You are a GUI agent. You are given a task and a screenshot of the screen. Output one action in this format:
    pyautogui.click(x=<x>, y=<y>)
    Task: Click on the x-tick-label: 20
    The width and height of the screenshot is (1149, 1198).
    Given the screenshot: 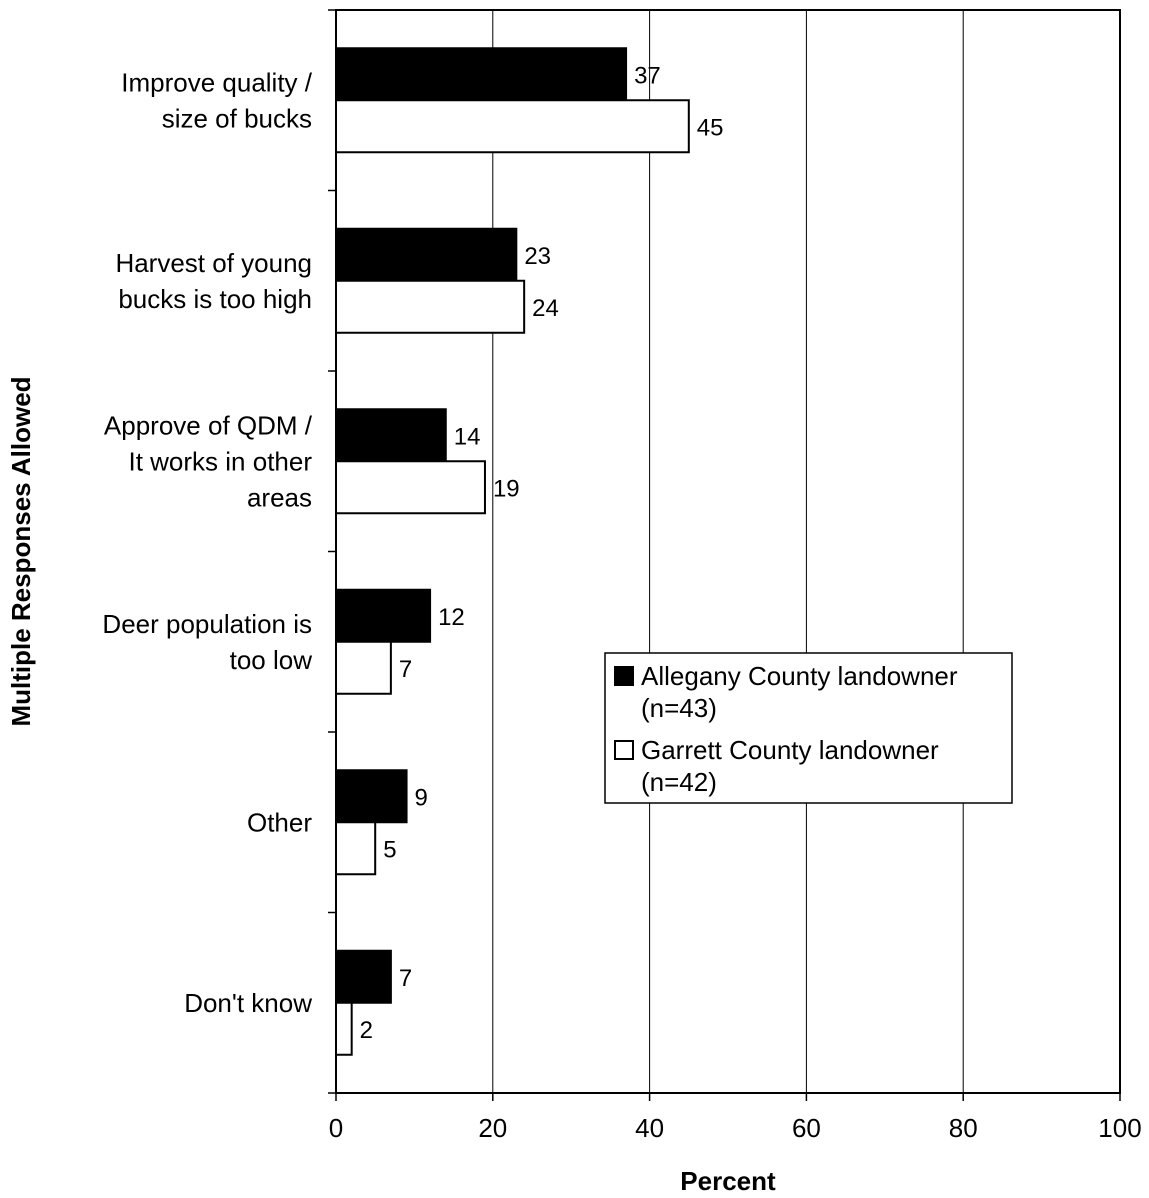 What is the action you would take?
    pyautogui.click(x=492, y=1128)
    